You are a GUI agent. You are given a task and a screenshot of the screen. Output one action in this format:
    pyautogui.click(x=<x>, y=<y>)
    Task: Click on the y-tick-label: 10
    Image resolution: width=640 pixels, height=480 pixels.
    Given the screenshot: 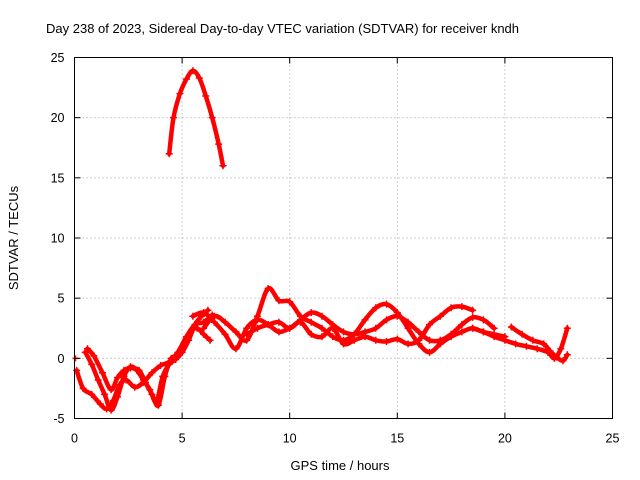 What is the action you would take?
    pyautogui.click(x=58, y=239)
    